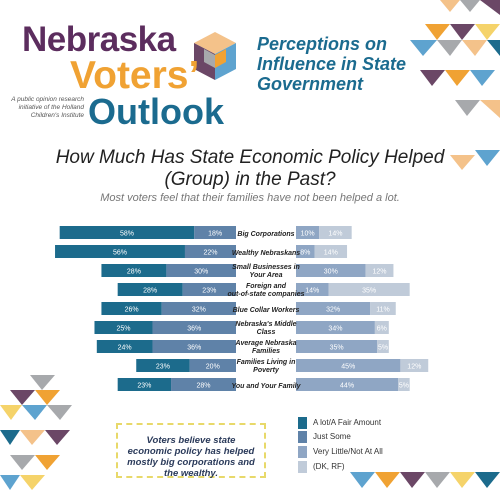 This screenshot has width=500, height=500. I want to click on category-label: Average Nebraska, so click(265, 343).